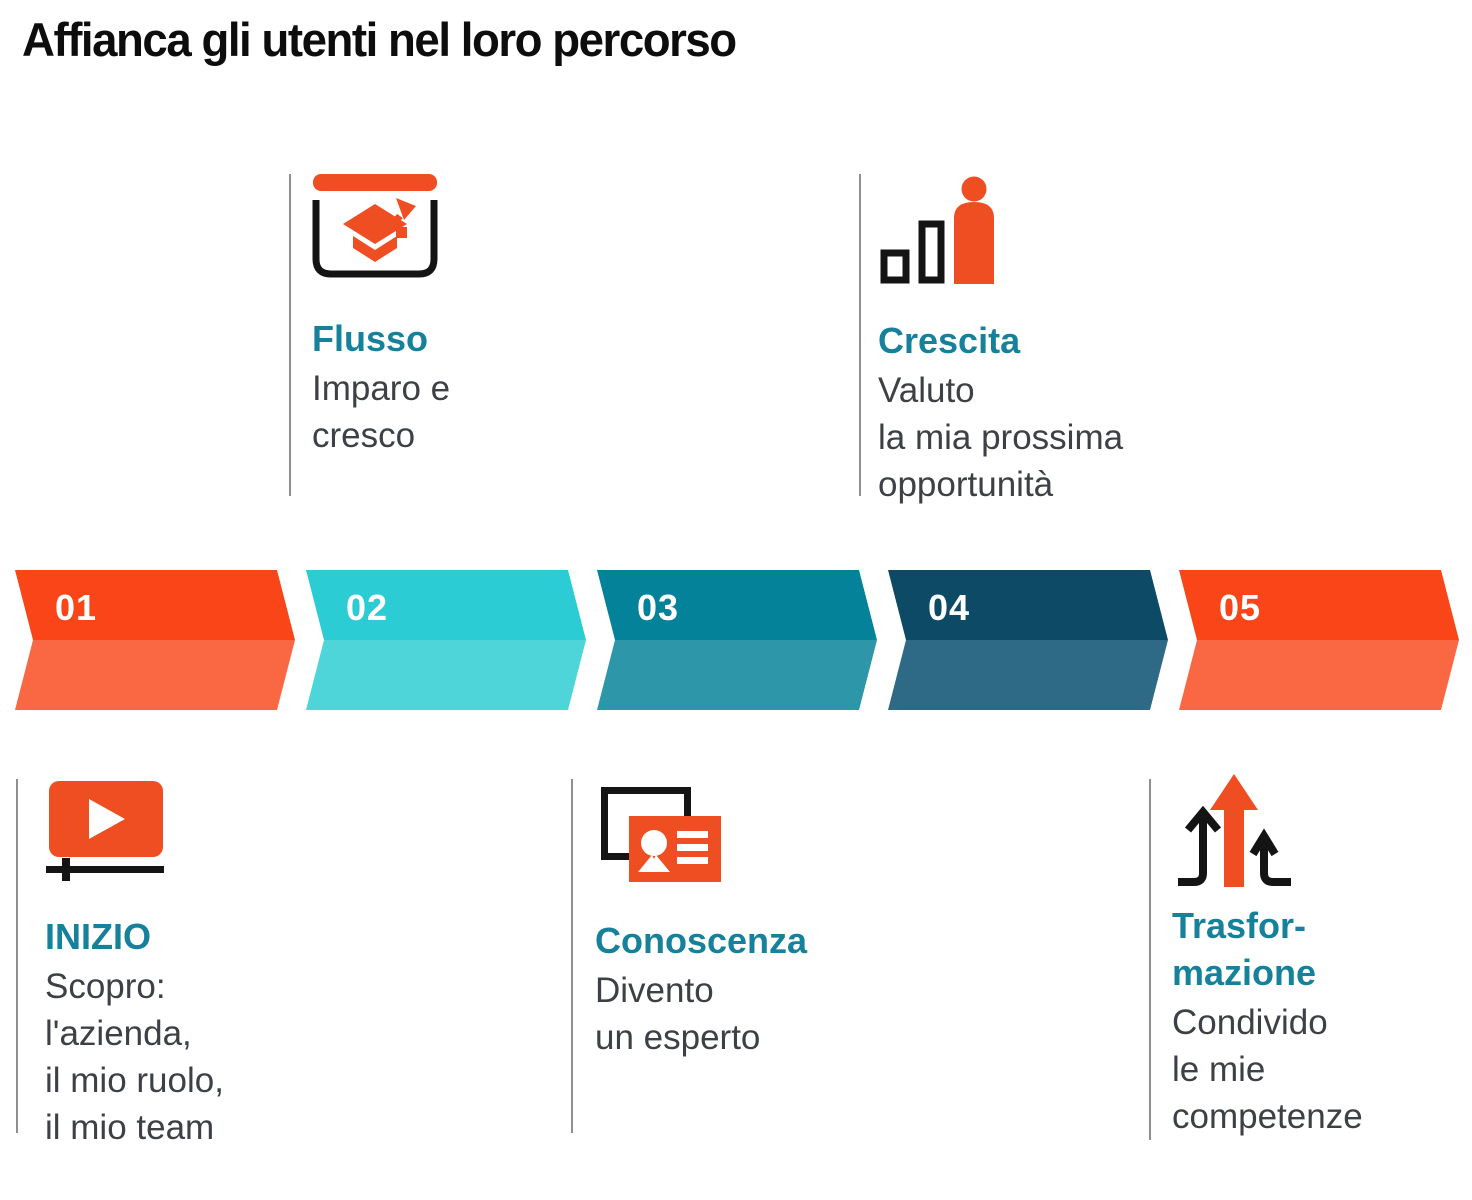 The height and width of the screenshot is (1200, 1472). I want to click on stage-heading: INIZIO, so click(98, 936).